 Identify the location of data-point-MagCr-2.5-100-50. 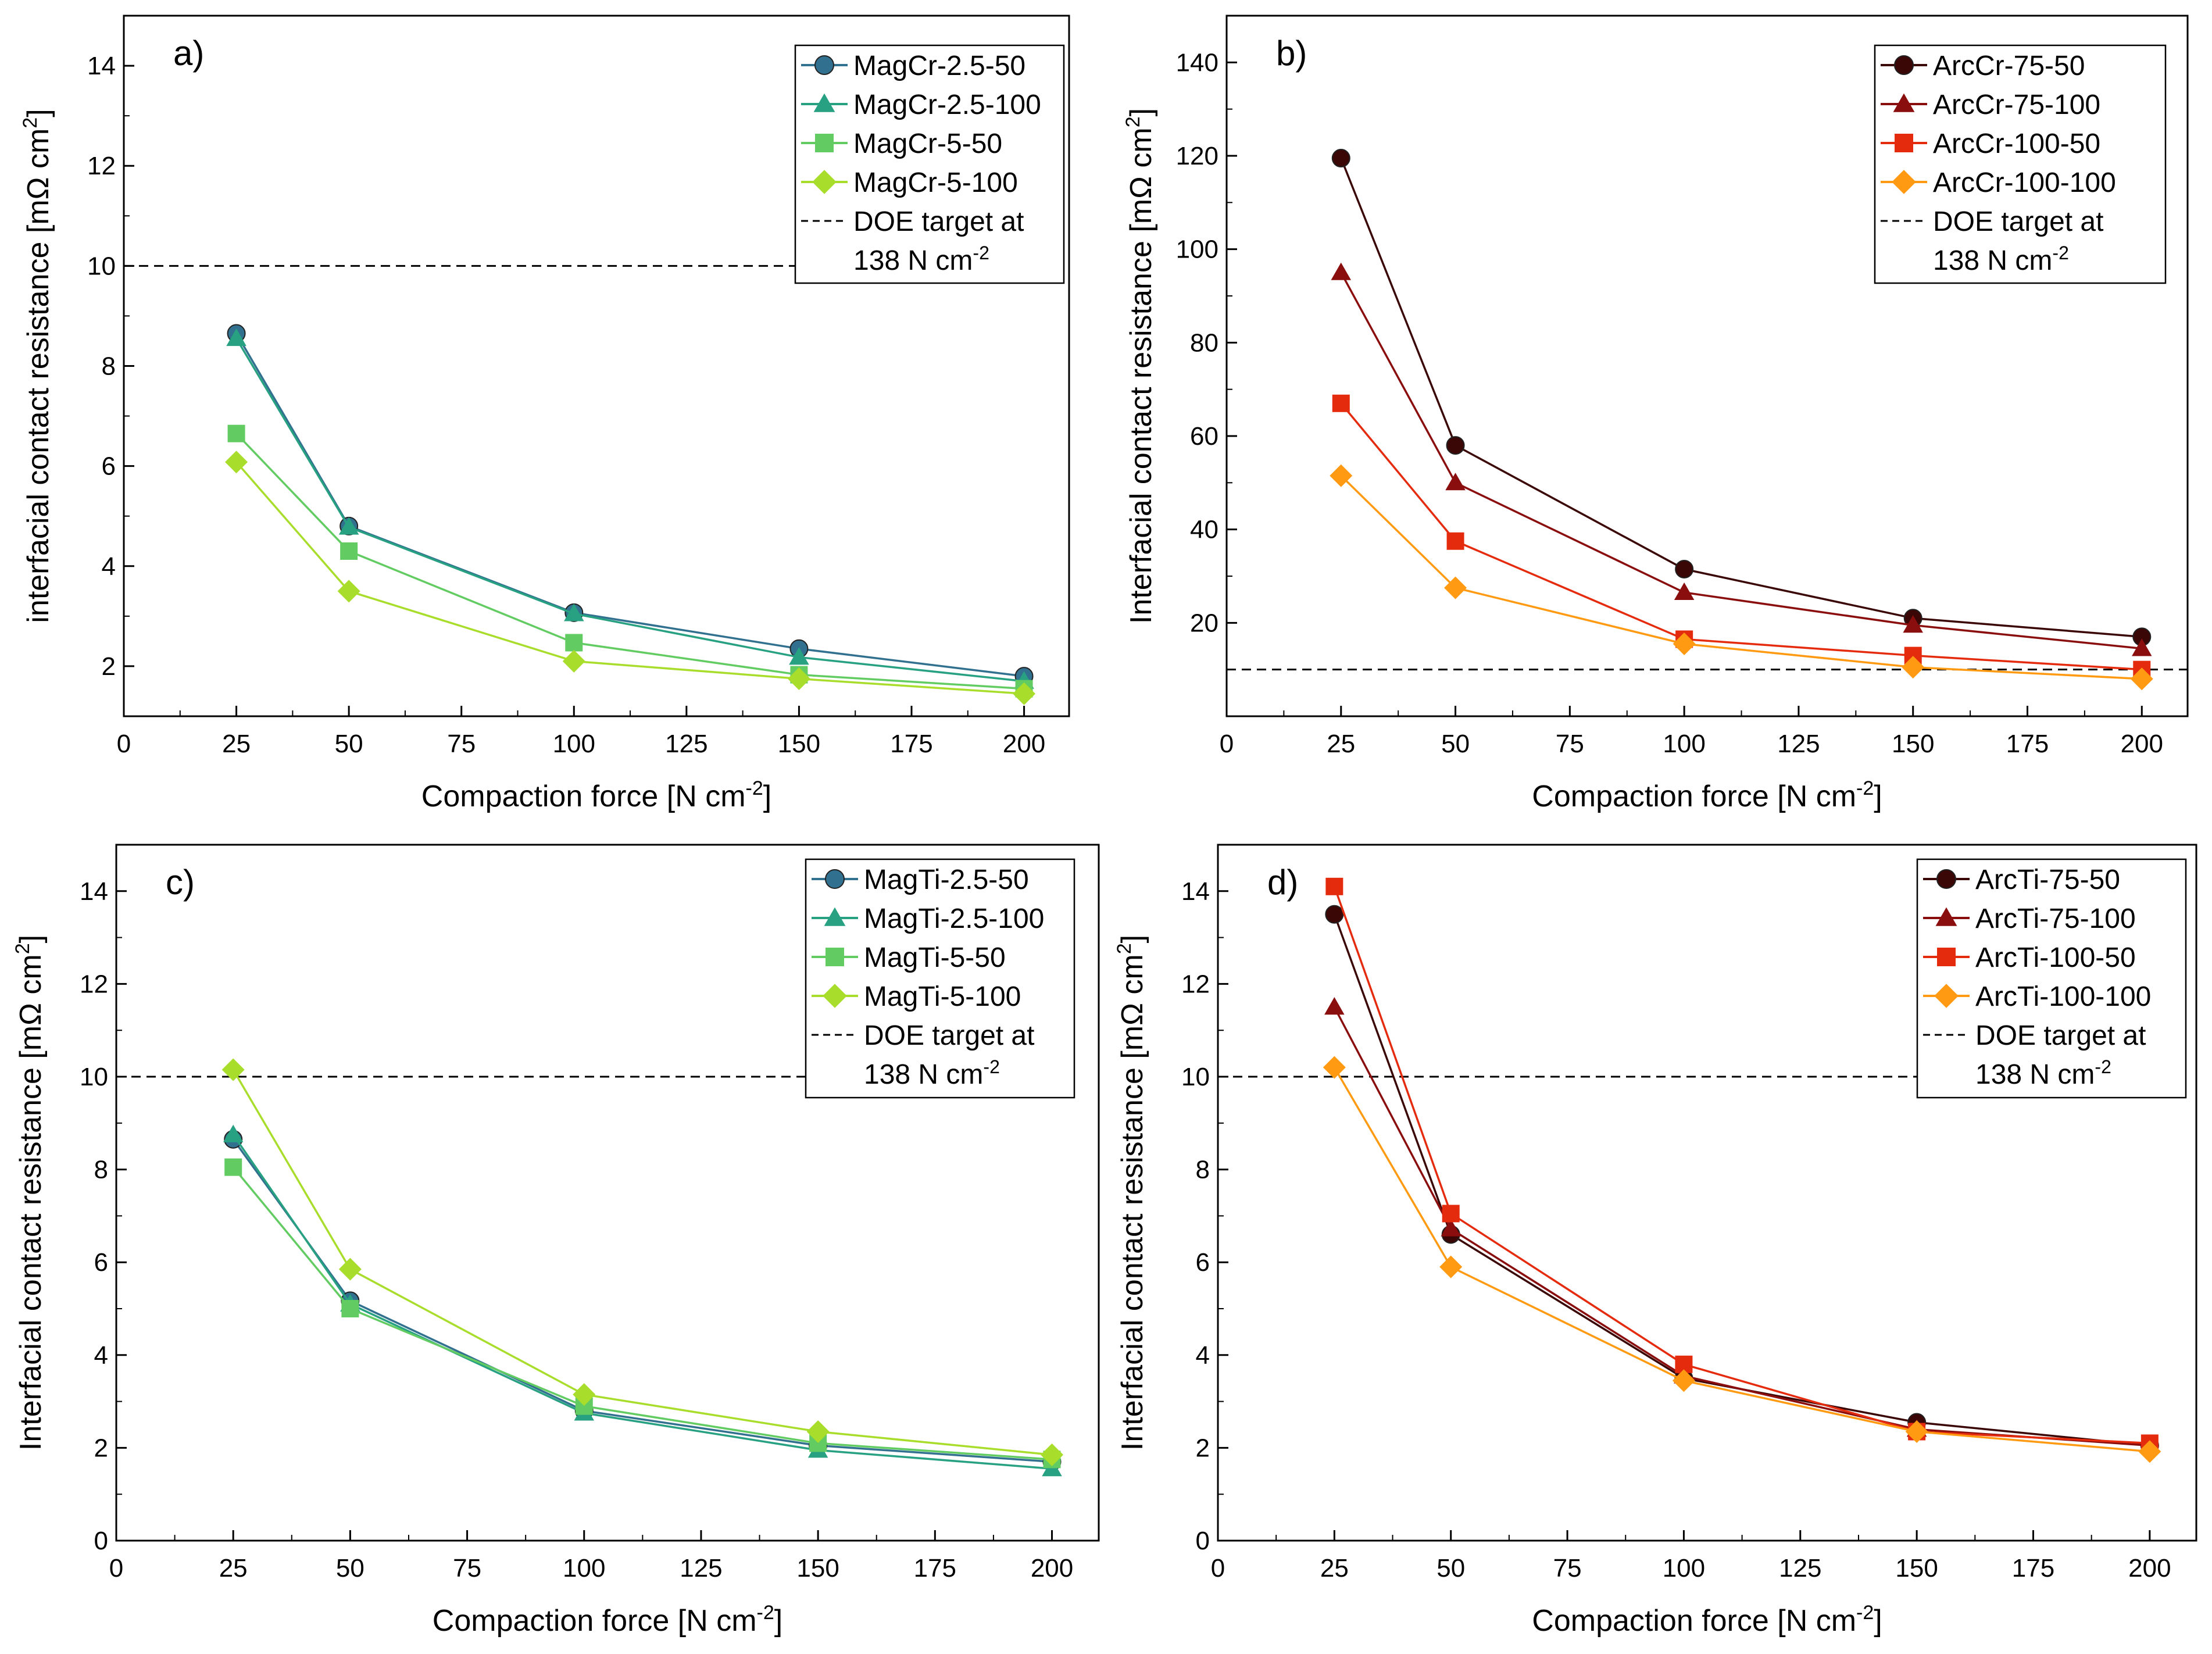
(348, 526).